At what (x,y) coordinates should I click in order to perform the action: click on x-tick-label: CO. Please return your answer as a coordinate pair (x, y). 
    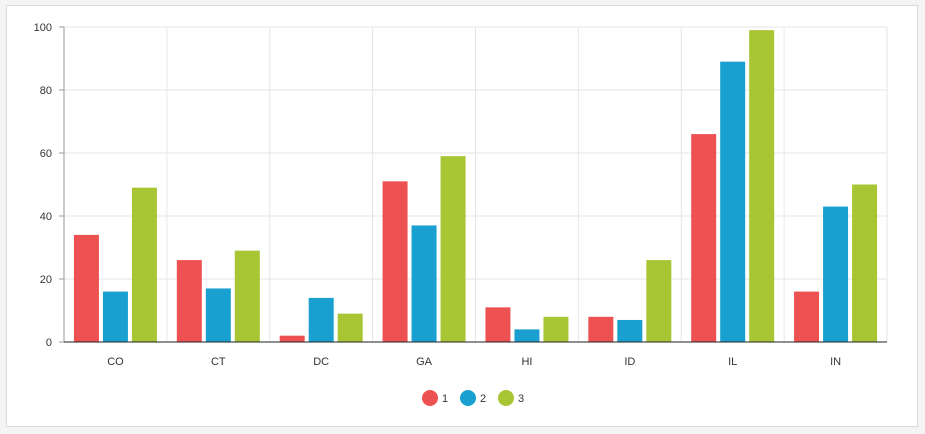
    Looking at the image, I should click on (115, 362).